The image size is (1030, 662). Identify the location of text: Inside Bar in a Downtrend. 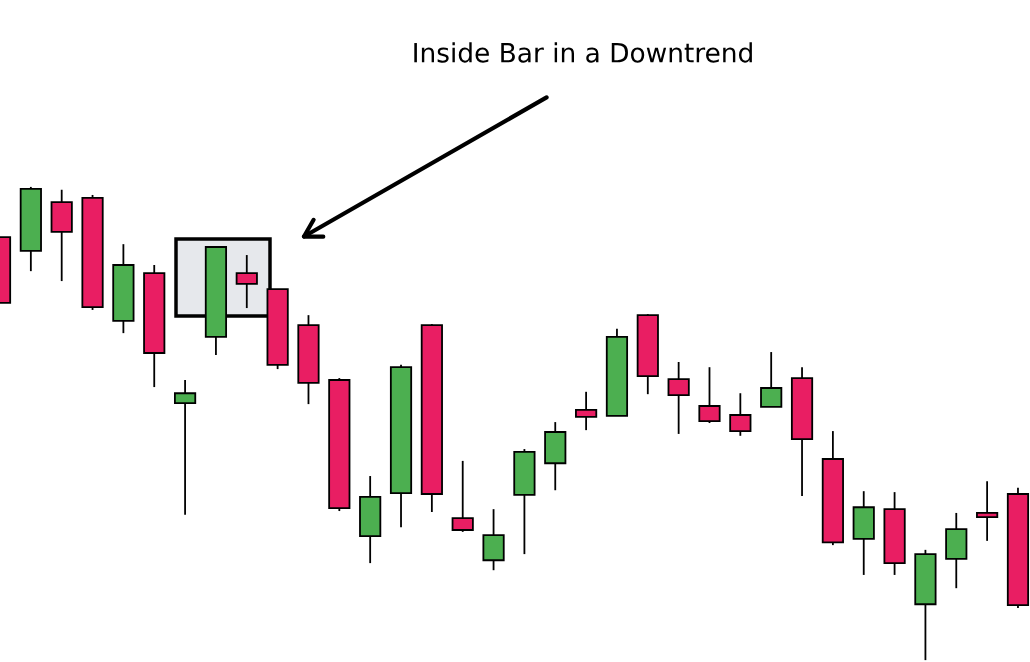
(583, 52).